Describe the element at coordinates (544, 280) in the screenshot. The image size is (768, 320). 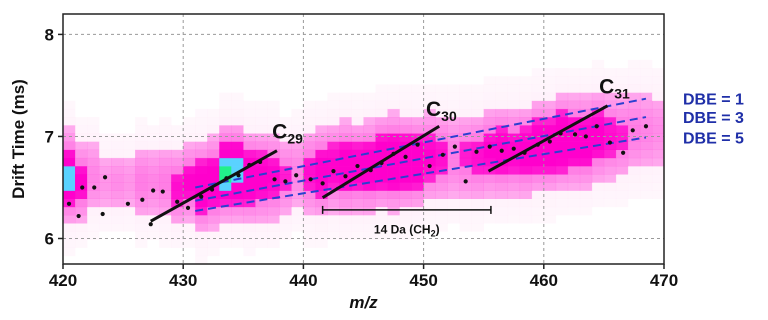
I see `x-tick-label: 460` at that location.